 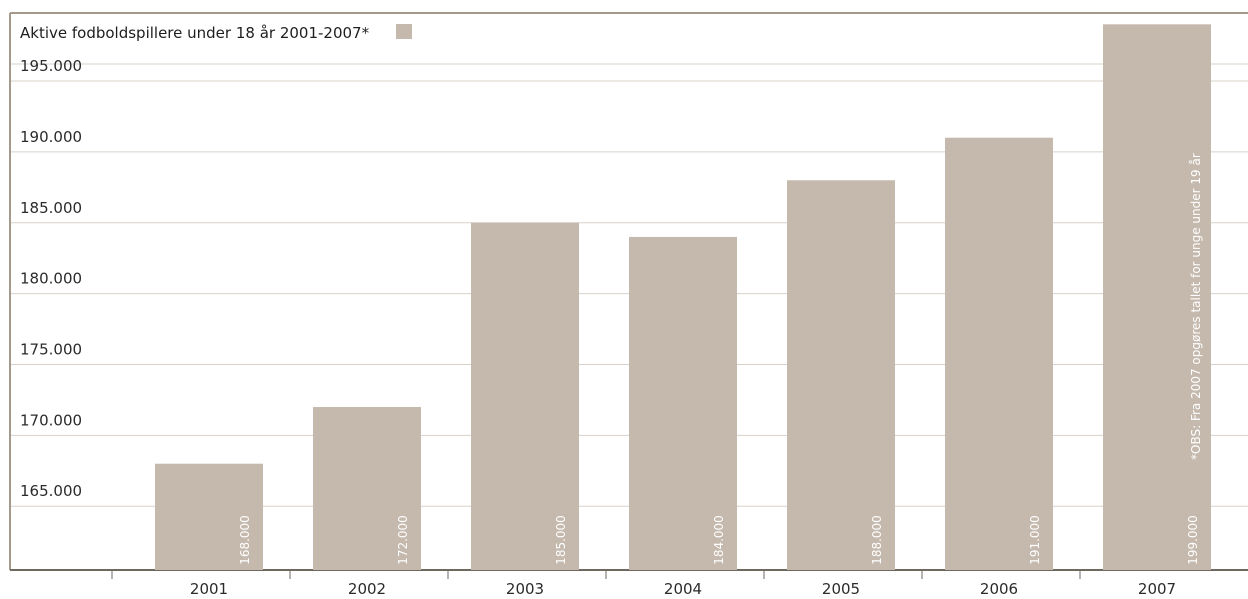 What do you see at coordinates (1157, 589) in the screenshot?
I see `x-tick-label: 2007` at bounding box center [1157, 589].